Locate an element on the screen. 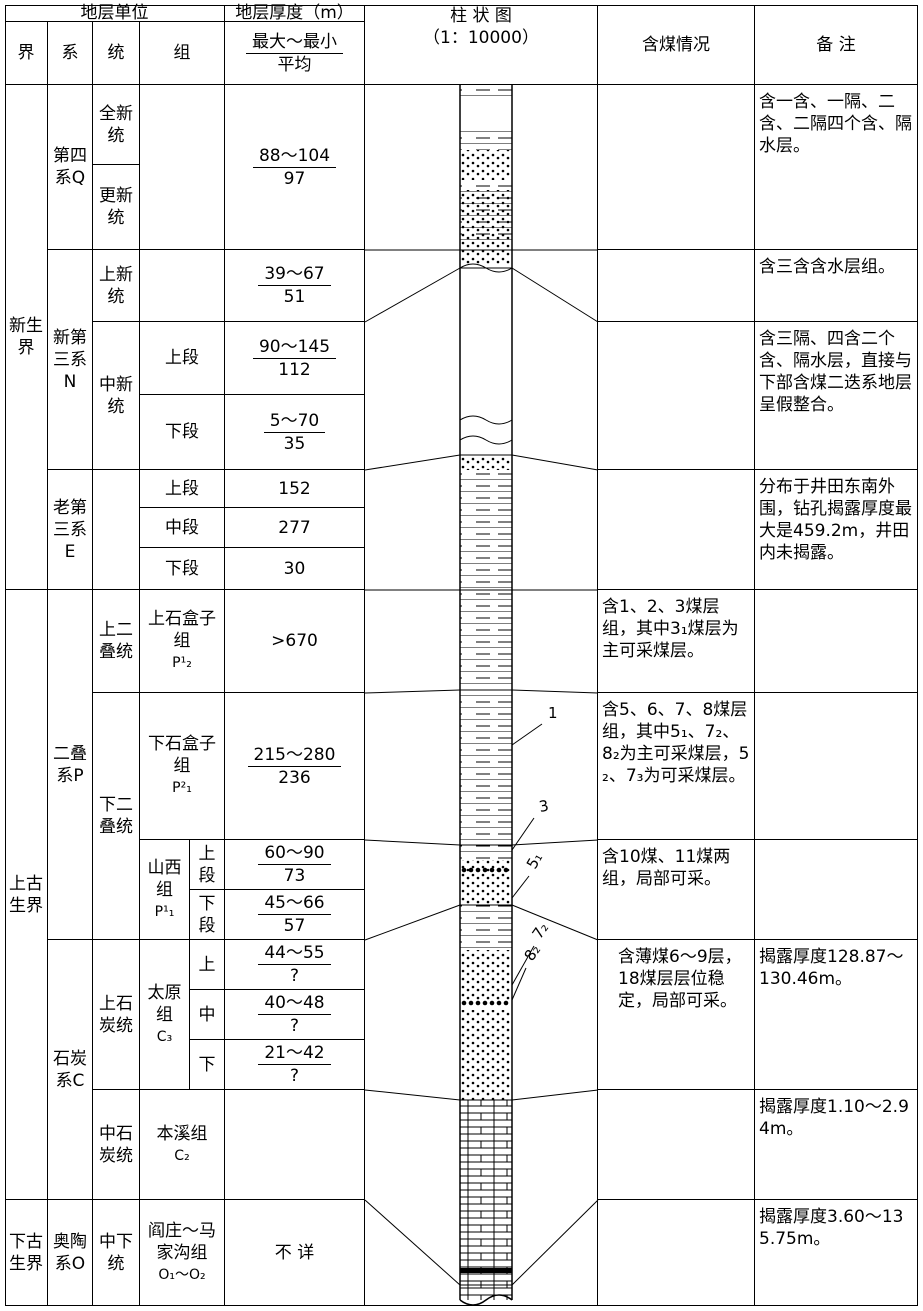  system-text: 奥陶系O is located at coordinates (70, 1252).